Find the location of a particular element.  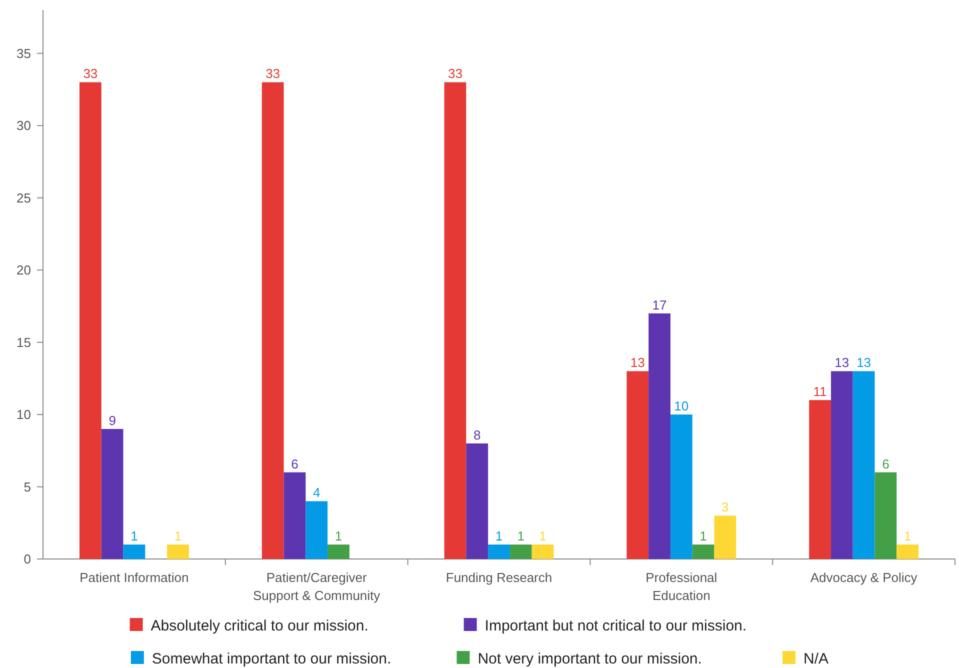

y-tick-label: 20 is located at coordinates (23, 270).